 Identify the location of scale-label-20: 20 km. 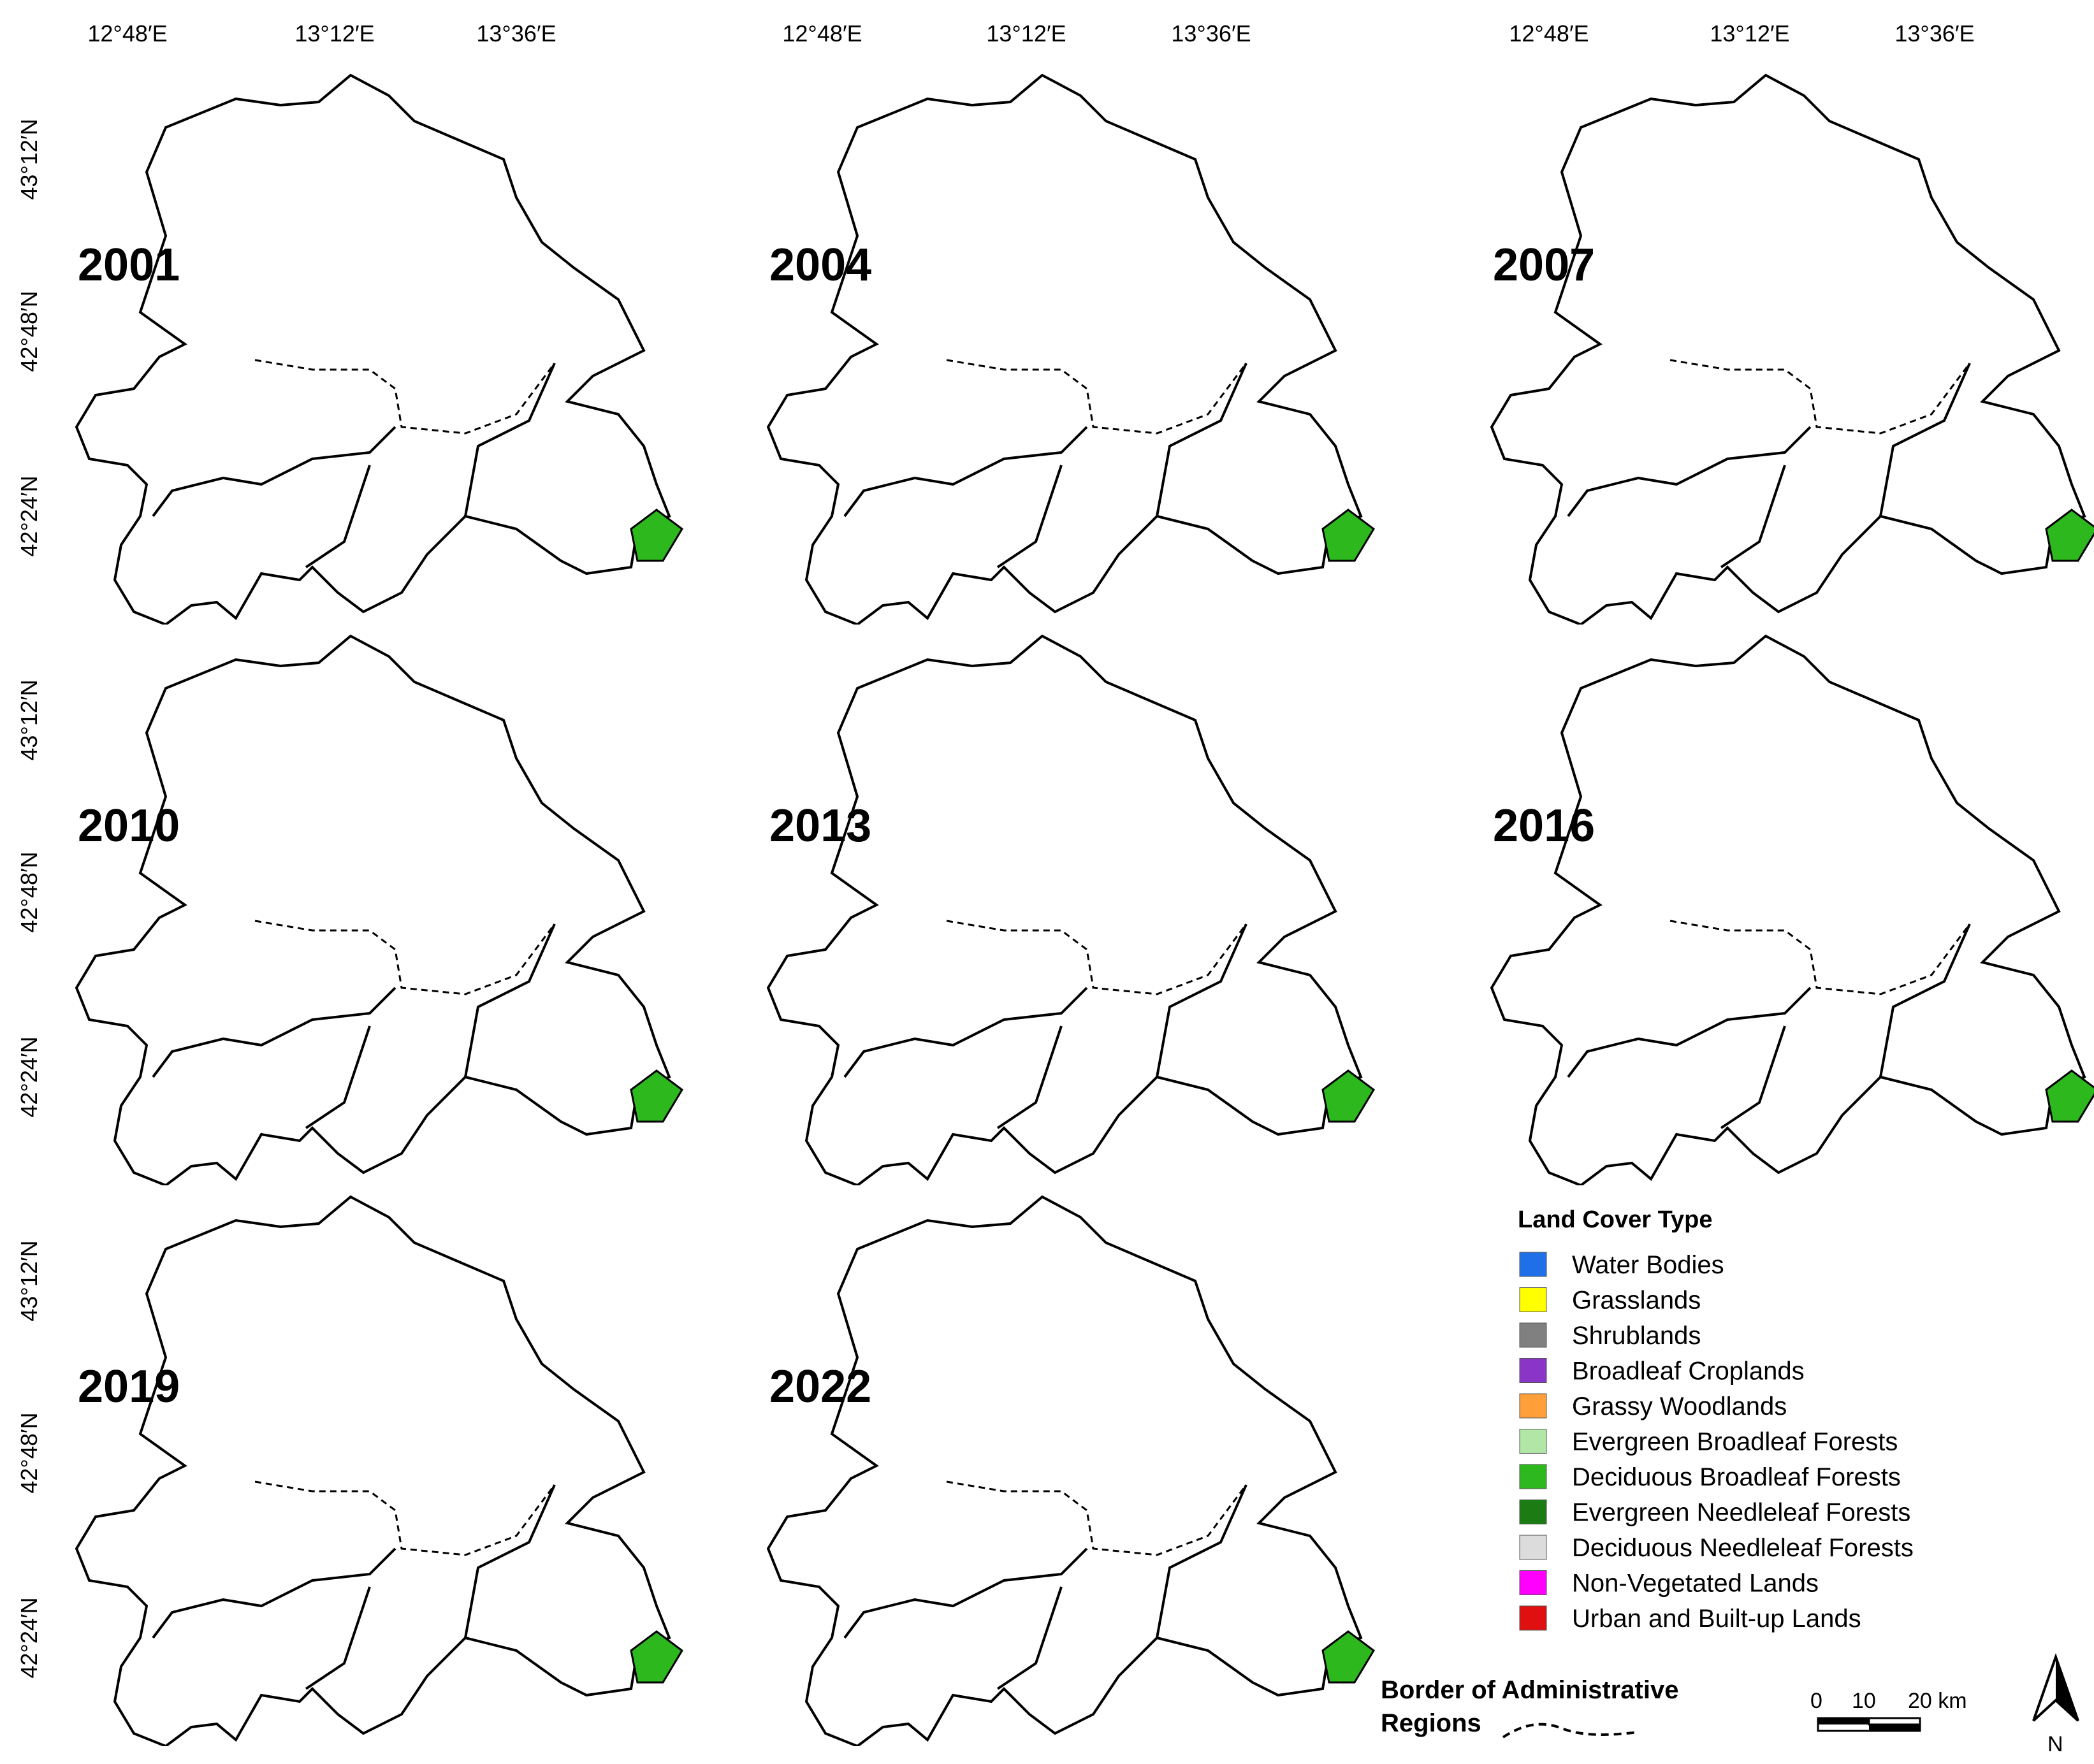
(1937, 1701).